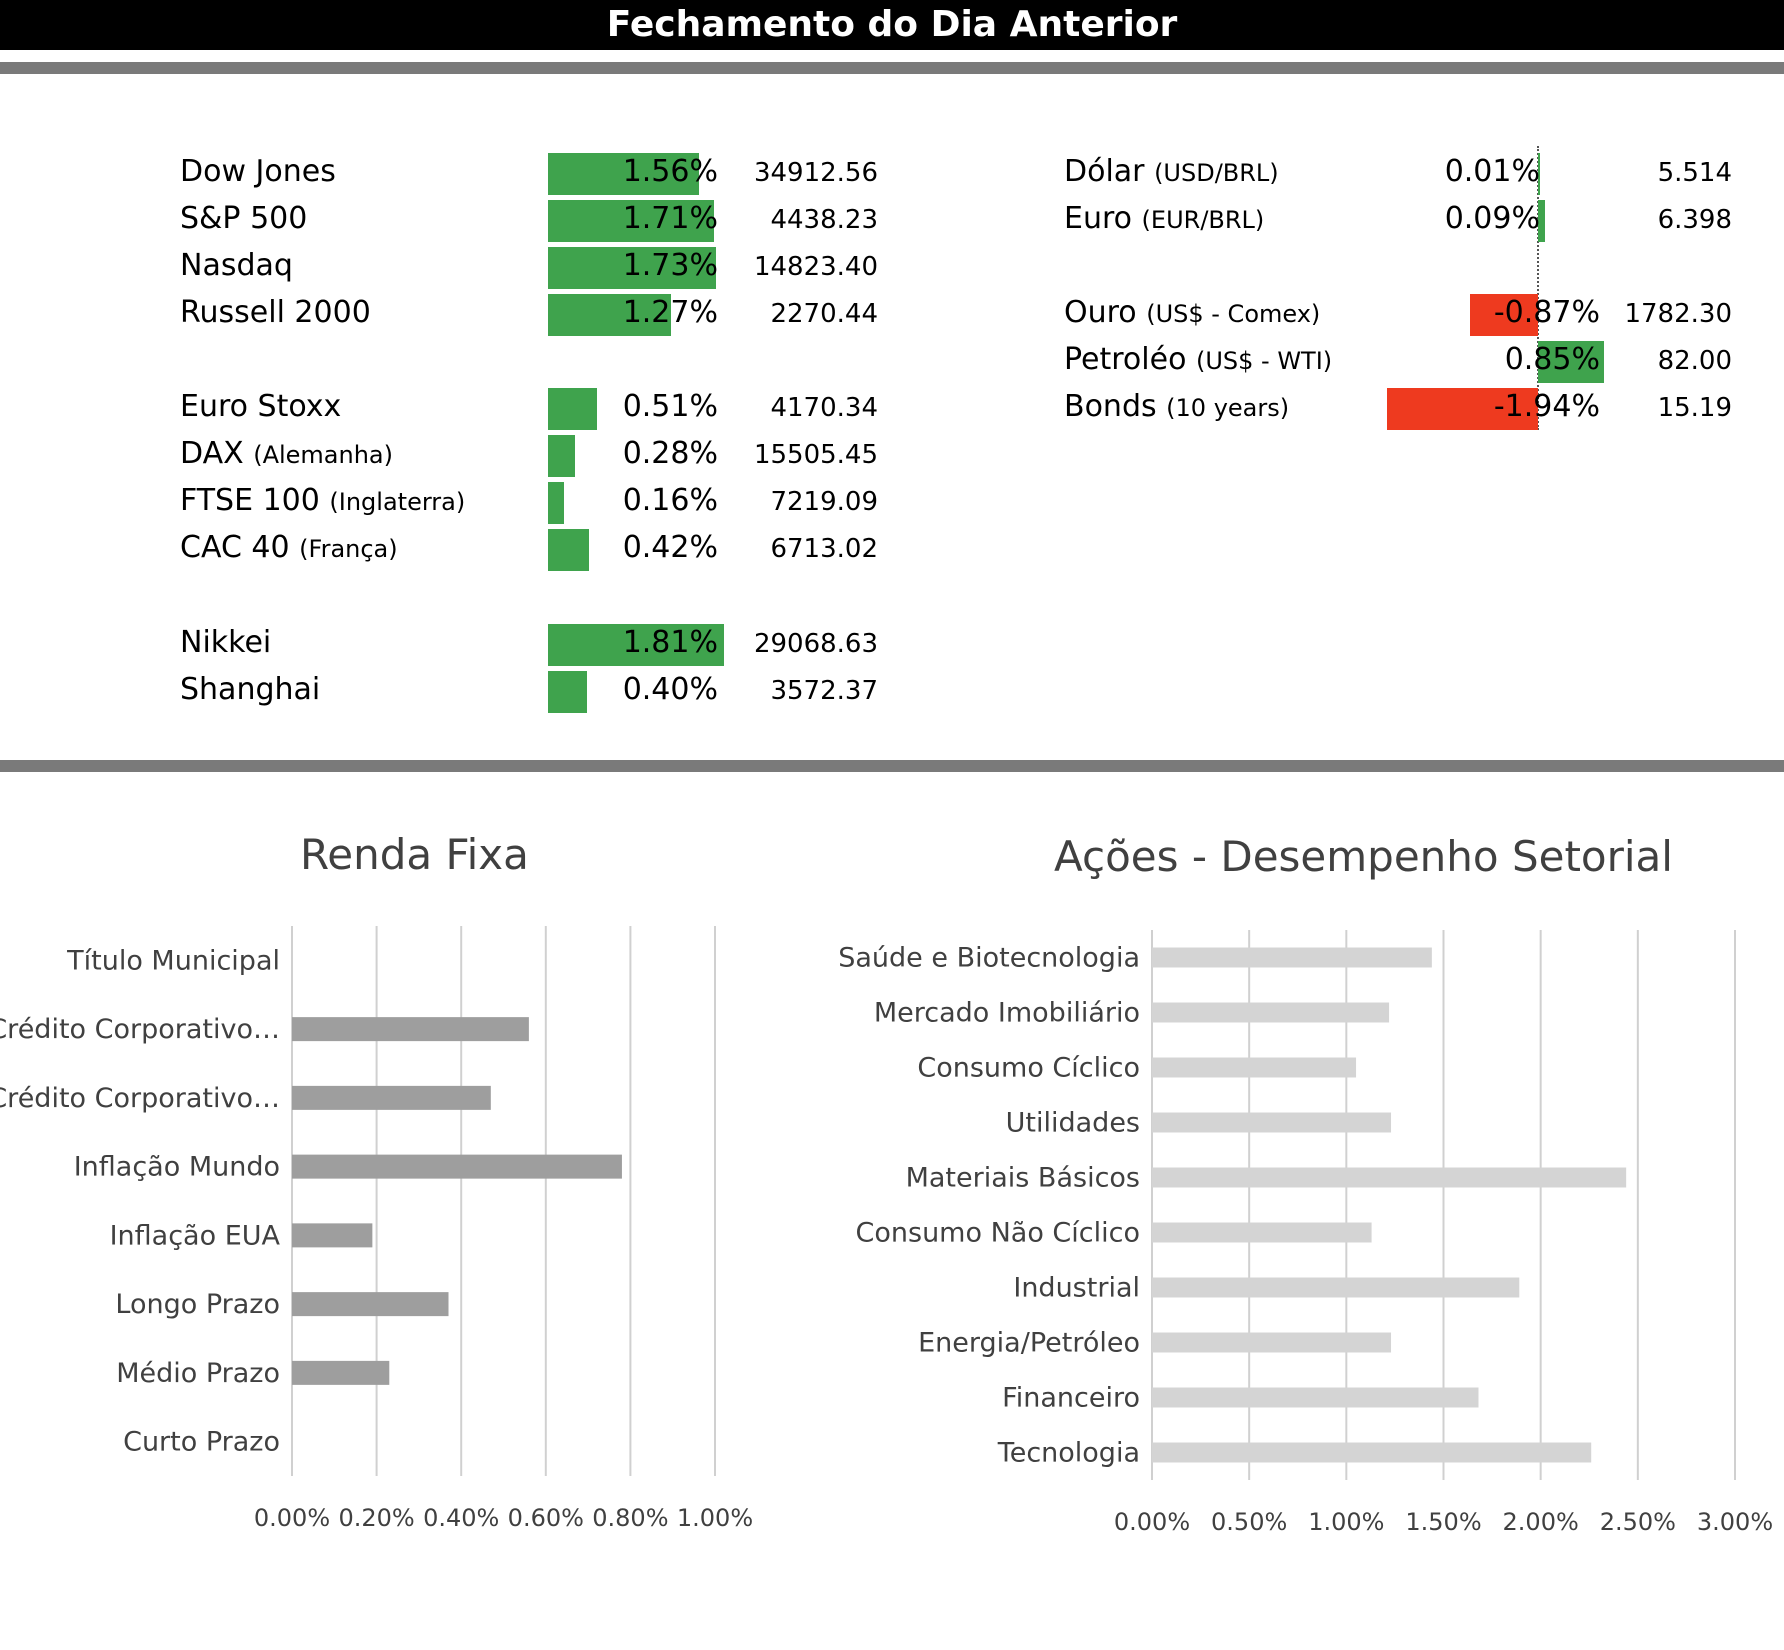 This screenshot has height=1650, width=1784. Describe the element at coordinates (261, 406) in the screenshot. I see `index-name: Euro Stoxx` at that location.